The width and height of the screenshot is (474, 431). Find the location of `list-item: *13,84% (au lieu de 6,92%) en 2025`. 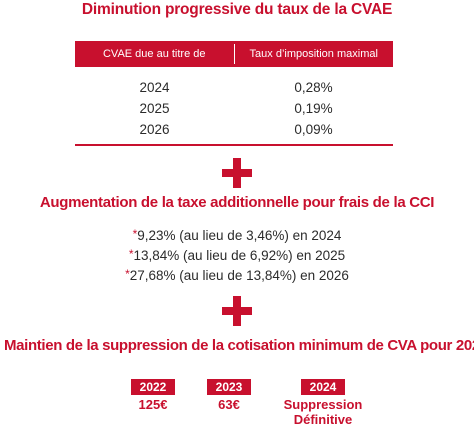

list-item: *13,84% (au lieu de 6,92%) en 2025 is located at coordinates (237, 254).